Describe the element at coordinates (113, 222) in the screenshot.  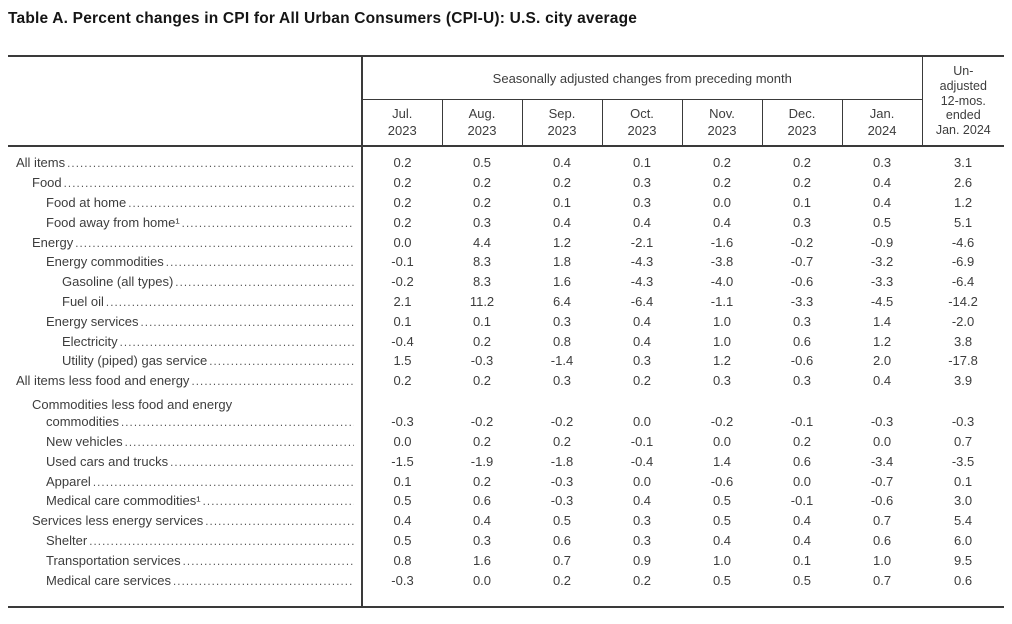
I see `row-label-text: Food away from home¹` at that location.